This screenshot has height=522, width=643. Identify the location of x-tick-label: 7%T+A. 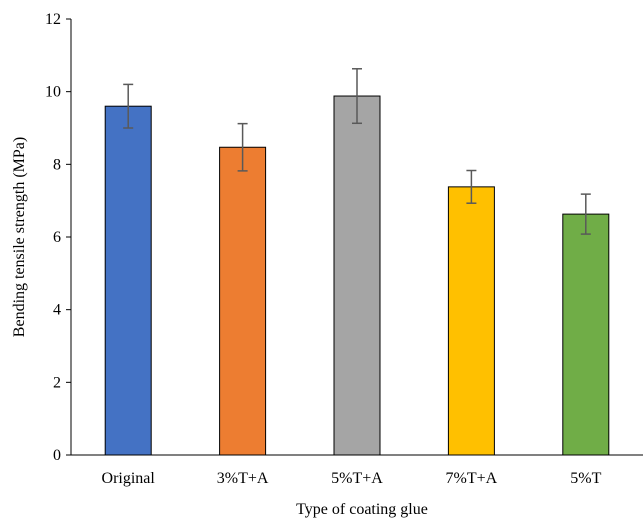
(472, 478).